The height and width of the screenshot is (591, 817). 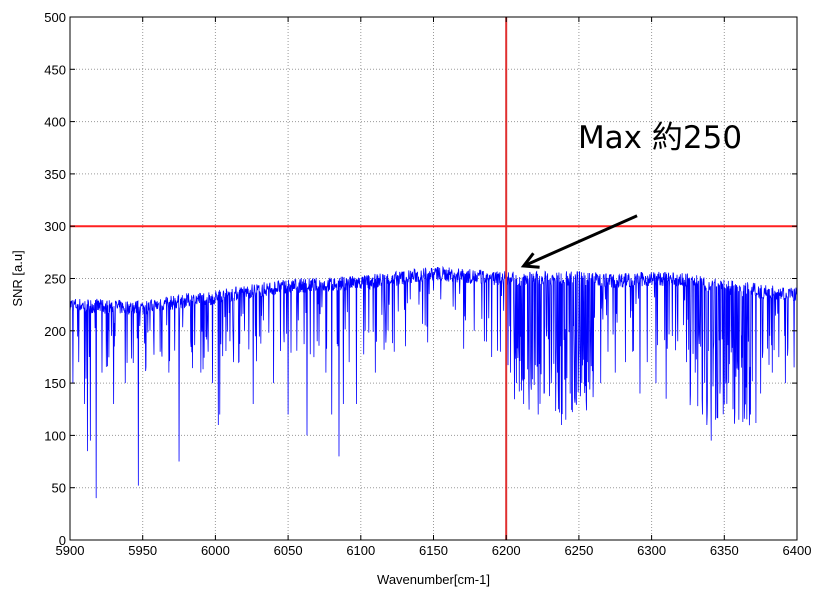 What do you see at coordinates (55, 383) in the screenshot?
I see `y-tick-label: 150` at bounding box center [55, 383].